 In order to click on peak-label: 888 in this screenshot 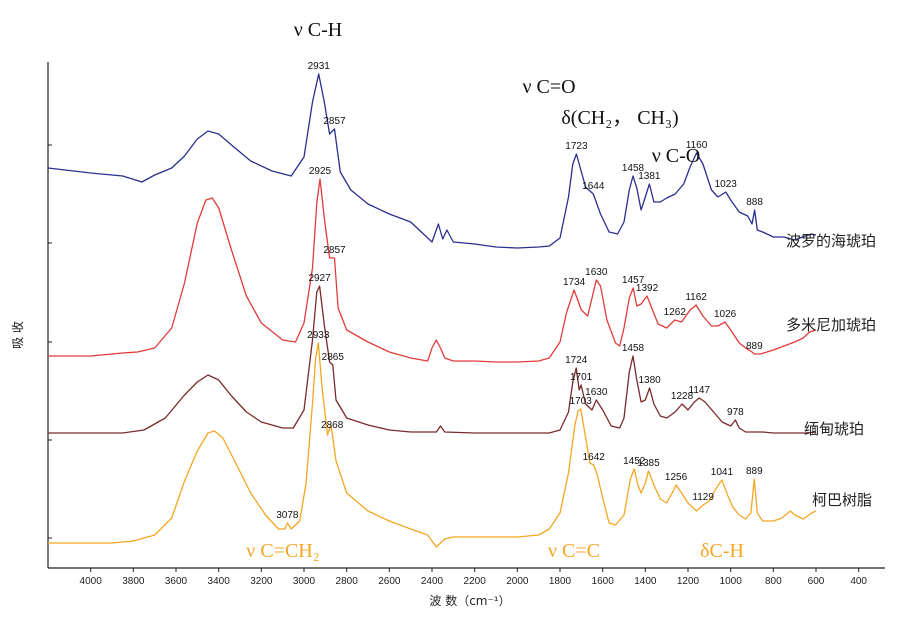, I will do `click(754, 202)`.